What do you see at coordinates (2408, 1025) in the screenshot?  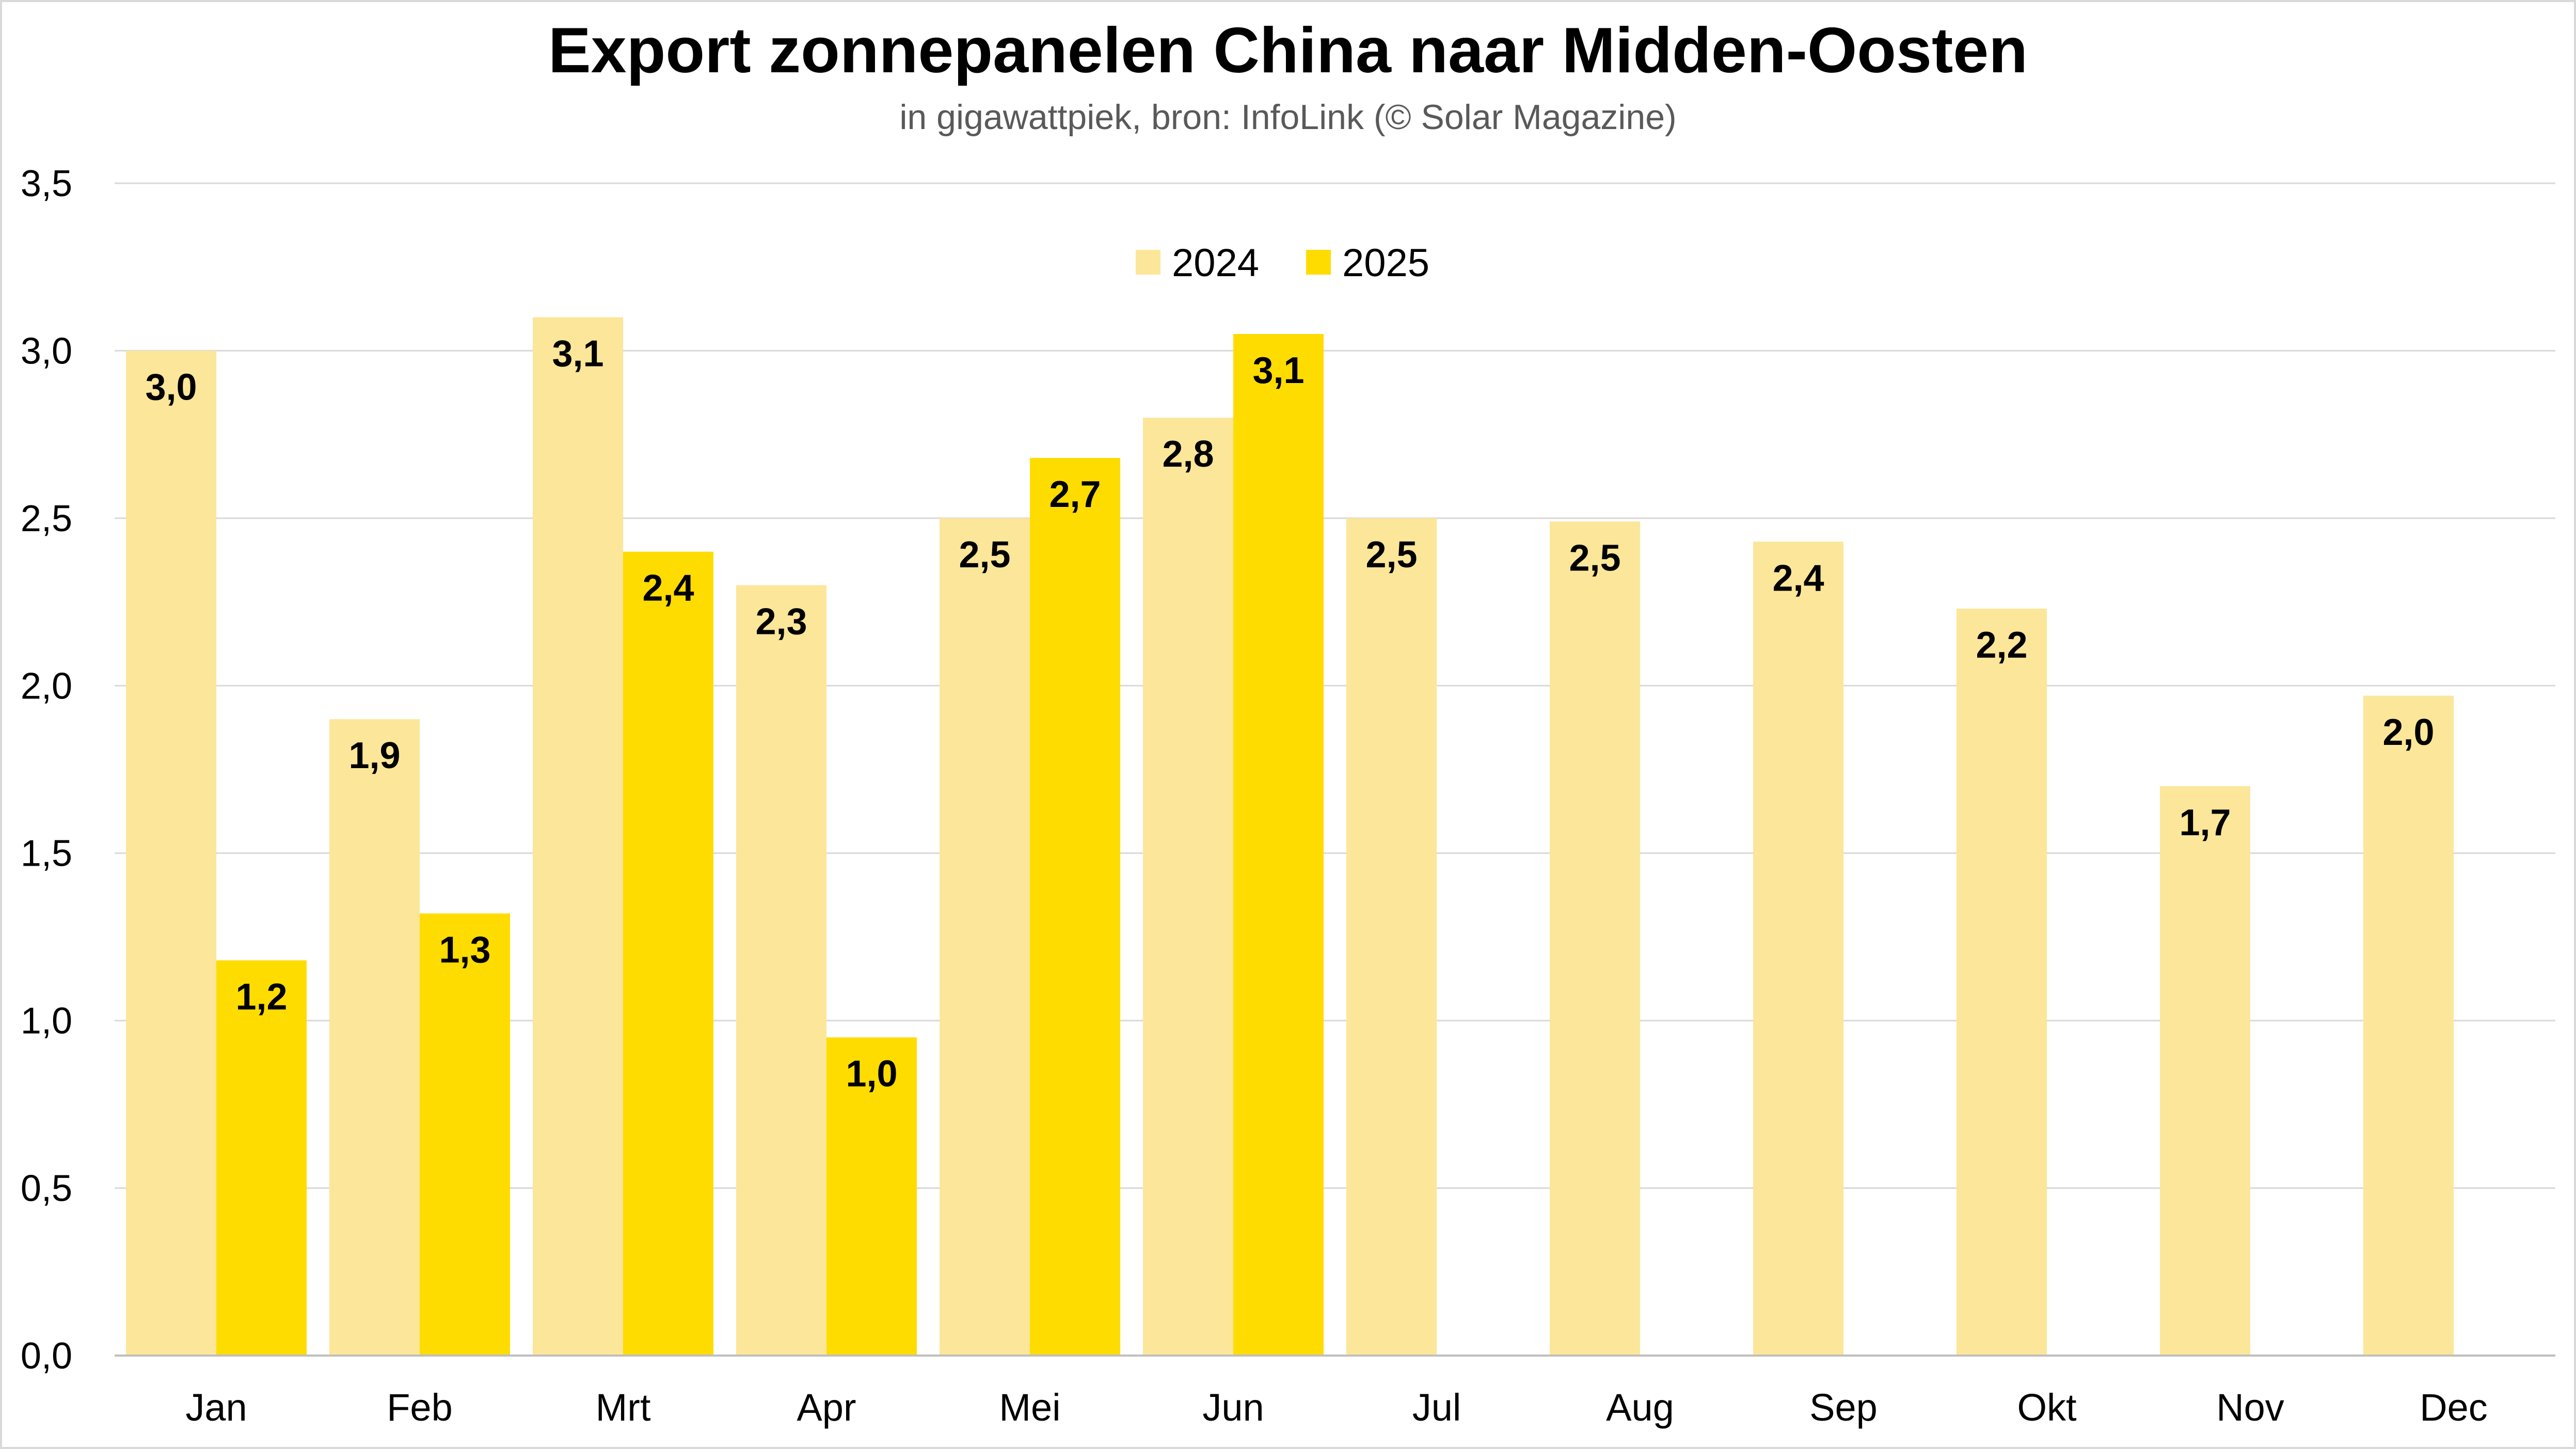 I see `bar-2024-dec` at bounding box center [2408, 1025].